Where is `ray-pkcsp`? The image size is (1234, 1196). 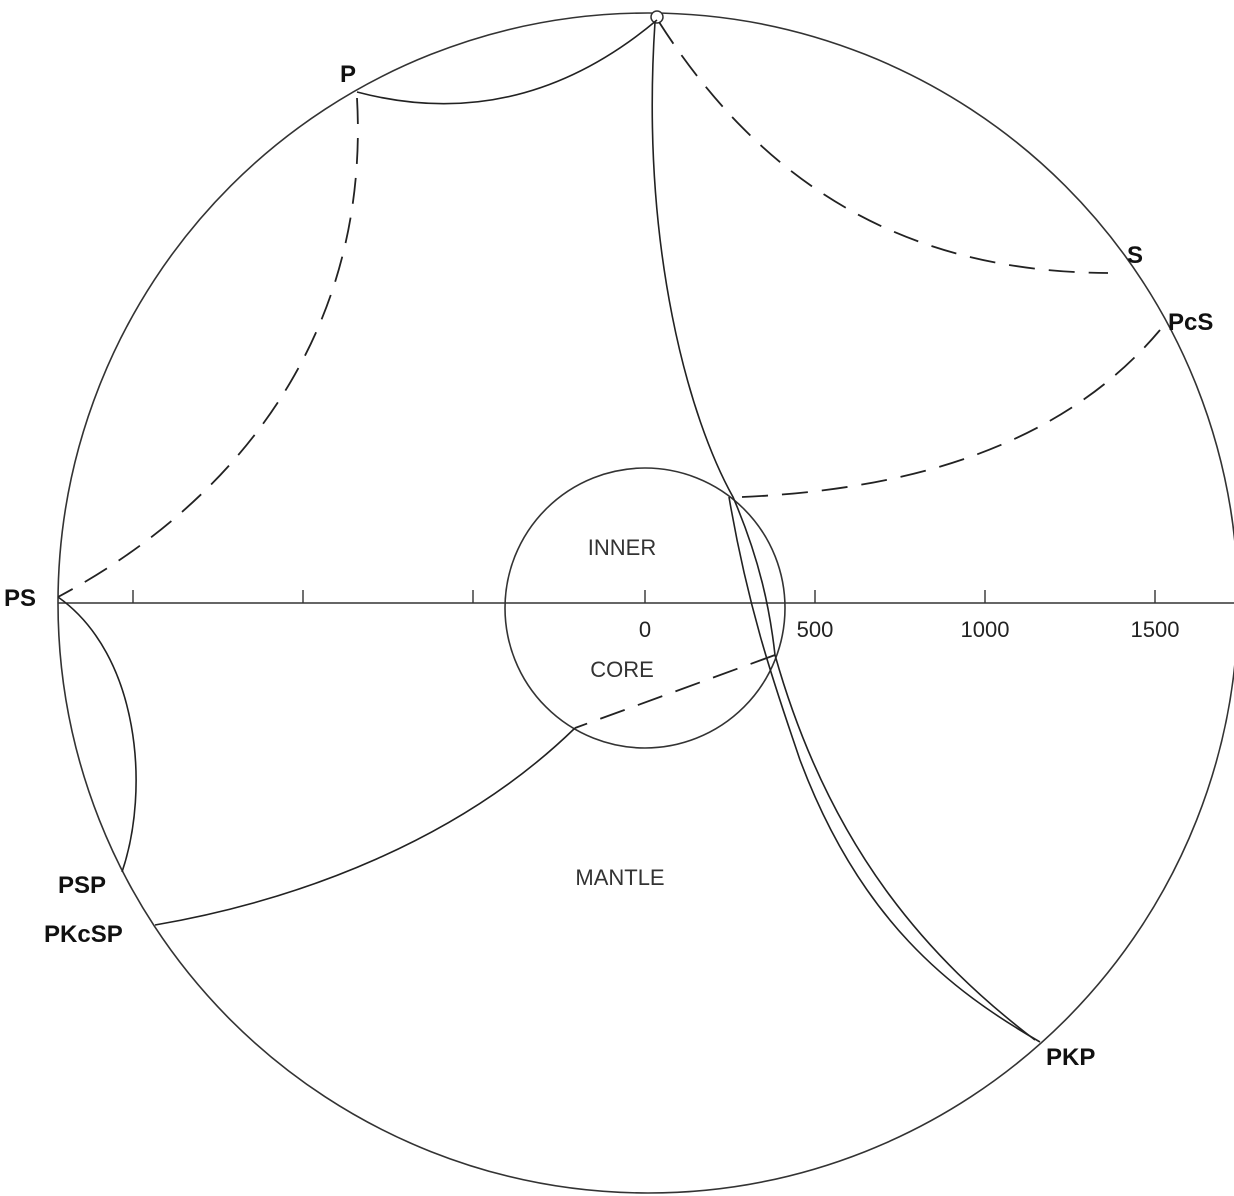 ray-pkcsp is located at coordinates (365, 826).